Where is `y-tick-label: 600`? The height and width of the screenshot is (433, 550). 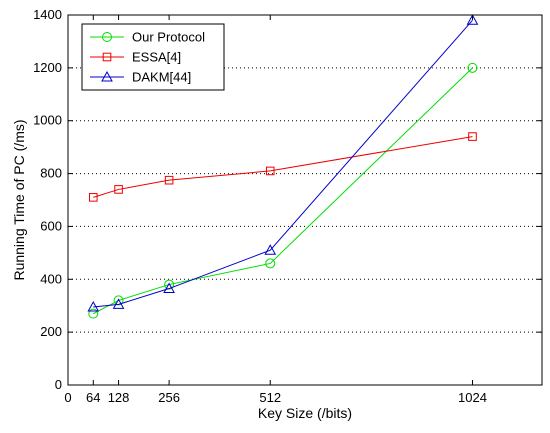
y-tick-label: 600 is located at coordinates (51, 225).